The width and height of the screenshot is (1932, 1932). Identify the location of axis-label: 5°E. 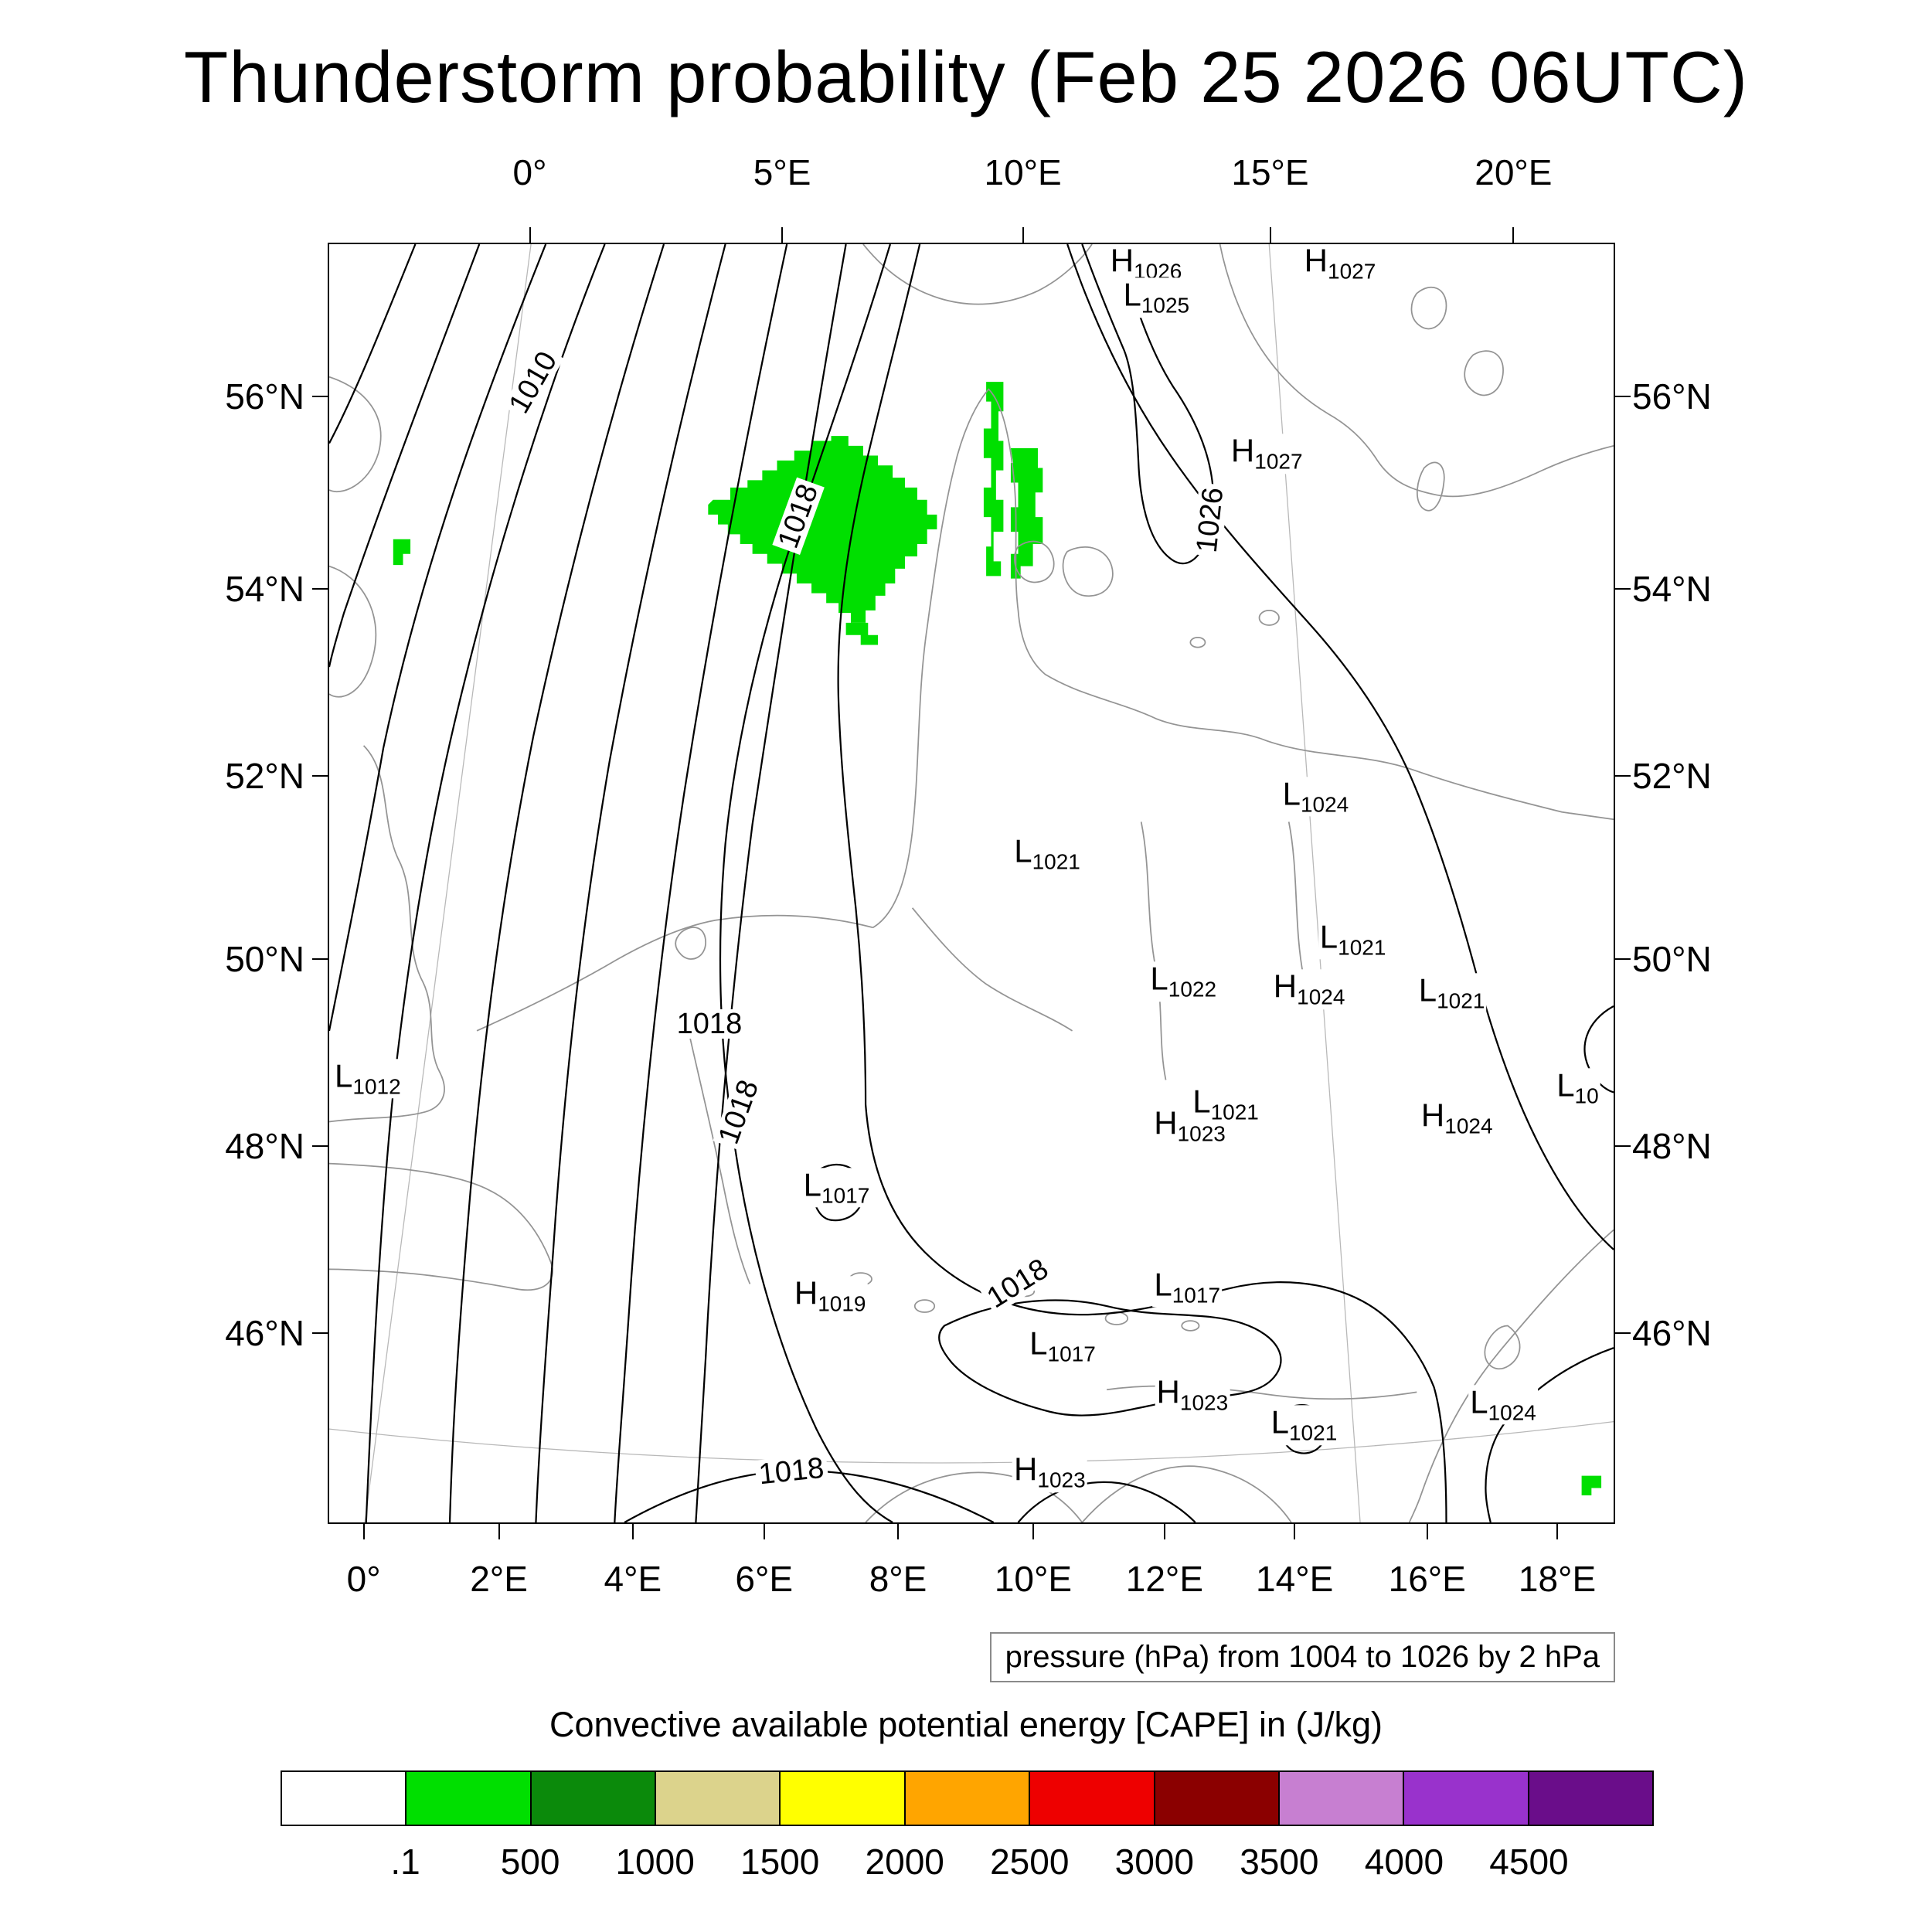
(782, 172).